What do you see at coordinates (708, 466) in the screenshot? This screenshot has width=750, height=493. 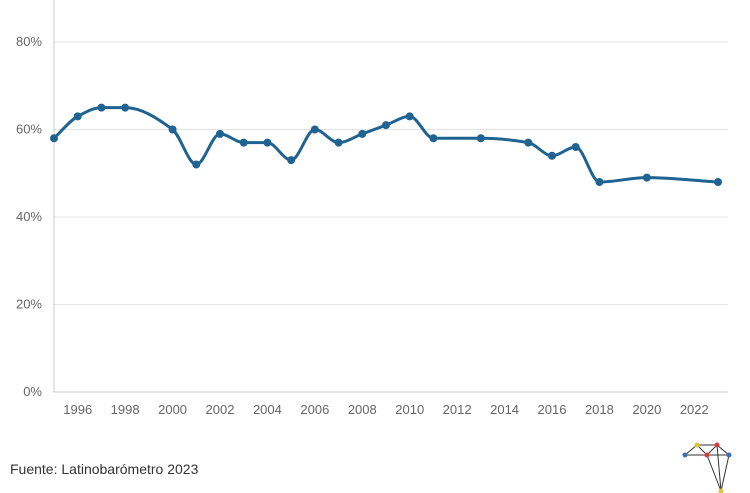 I see `network-logo-icon` at bounding box center [708, 466].